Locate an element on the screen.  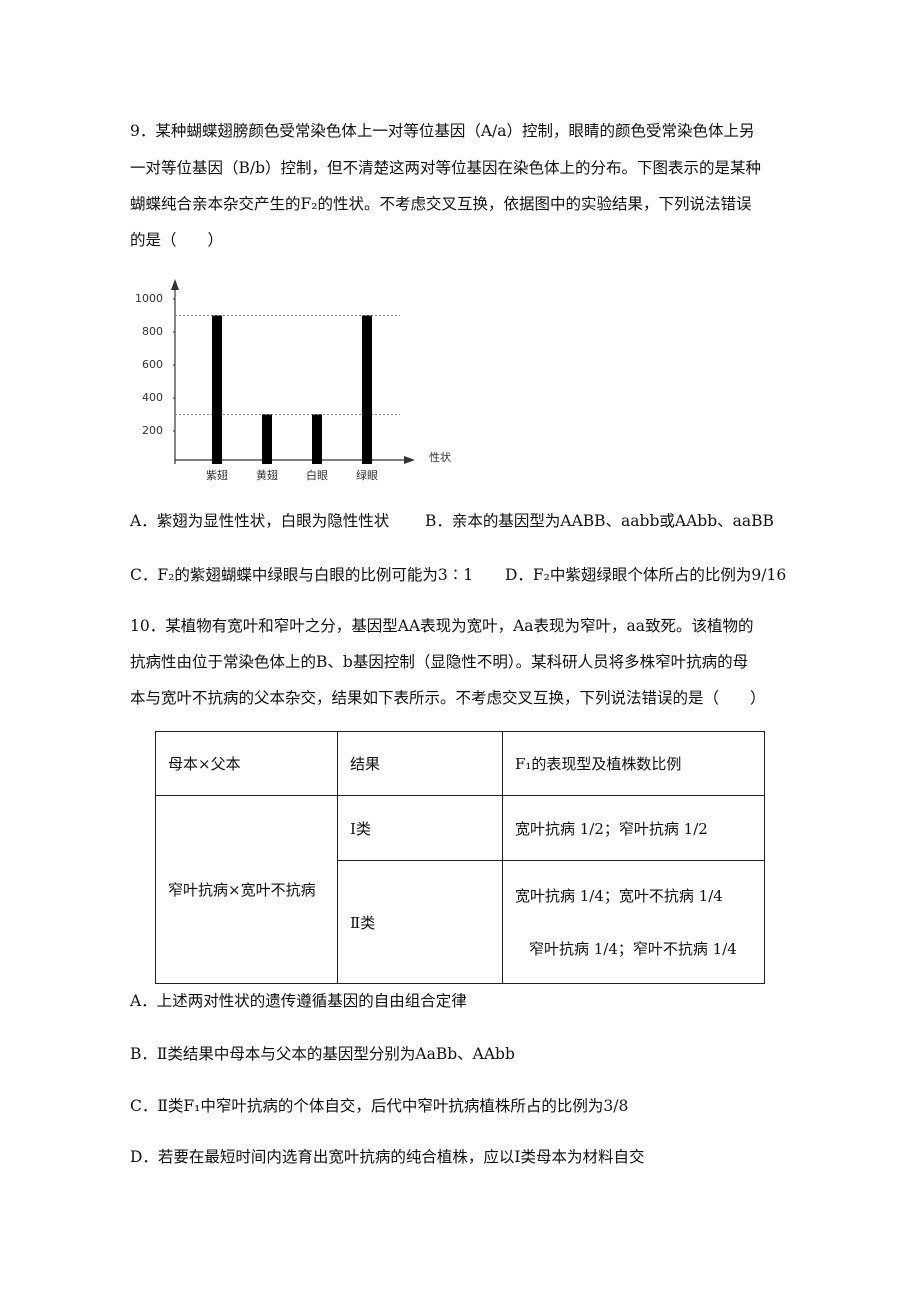
option: B．Ⅱ类结果中母本与父本的基因型分别为AaBb、AAbb is located at coordinates (322, 1054).